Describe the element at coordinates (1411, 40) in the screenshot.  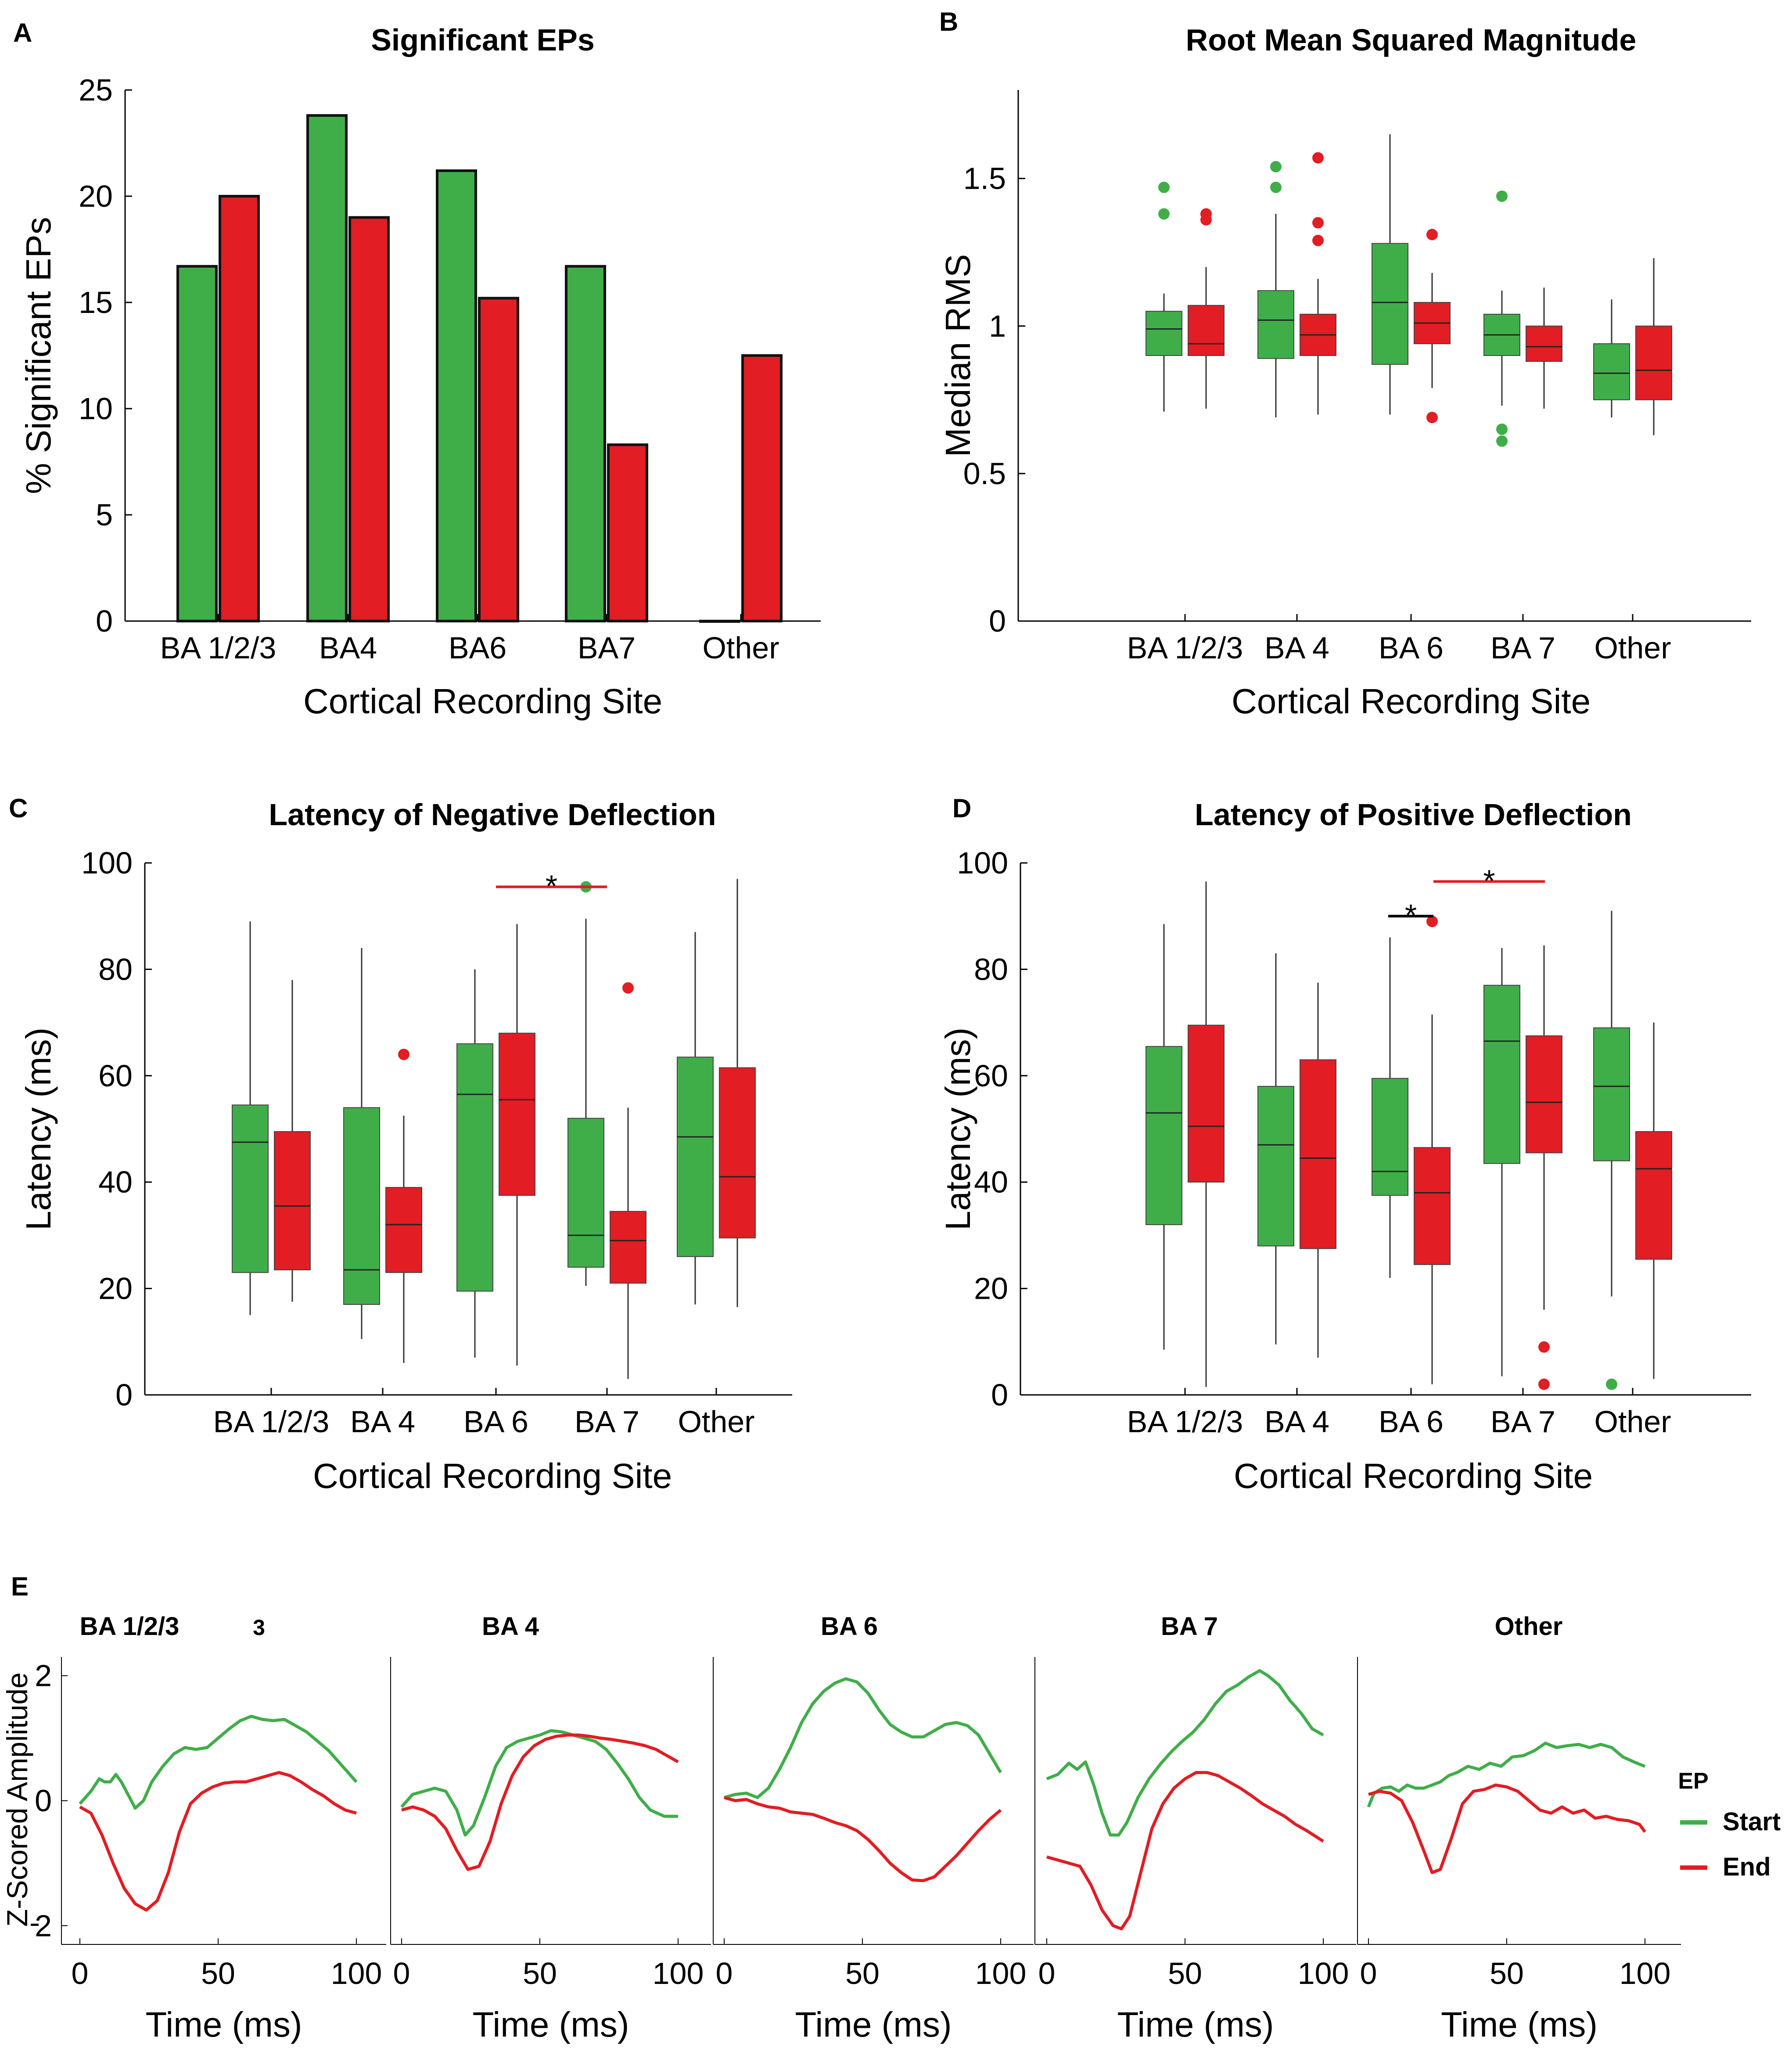
I see `chart-title: Root Mean Squared Magnitude` at that location.